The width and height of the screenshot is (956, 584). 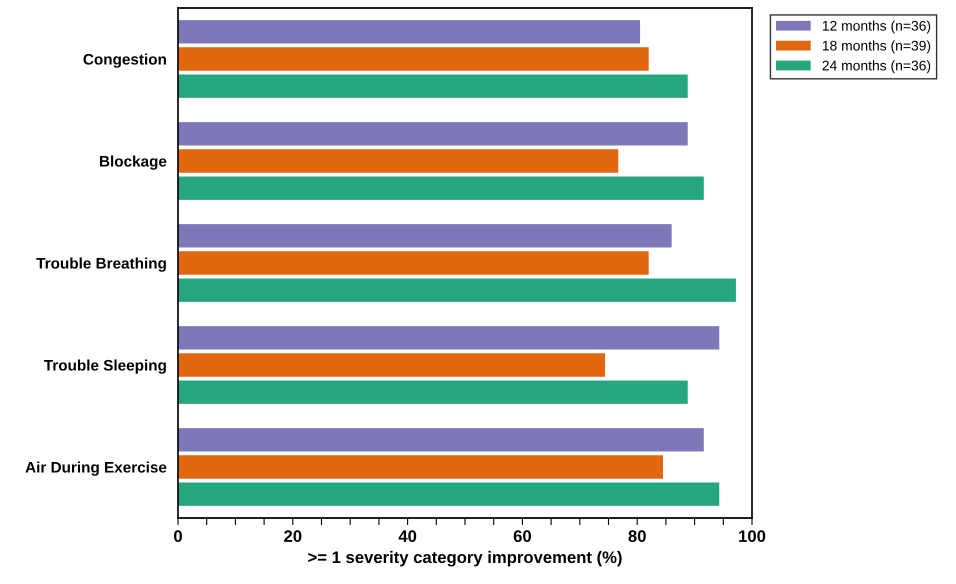 What do you see at coordinates (407, 536) in the screenshot?
I see `x-tick-label: 40` at bounding box center [407, 536].